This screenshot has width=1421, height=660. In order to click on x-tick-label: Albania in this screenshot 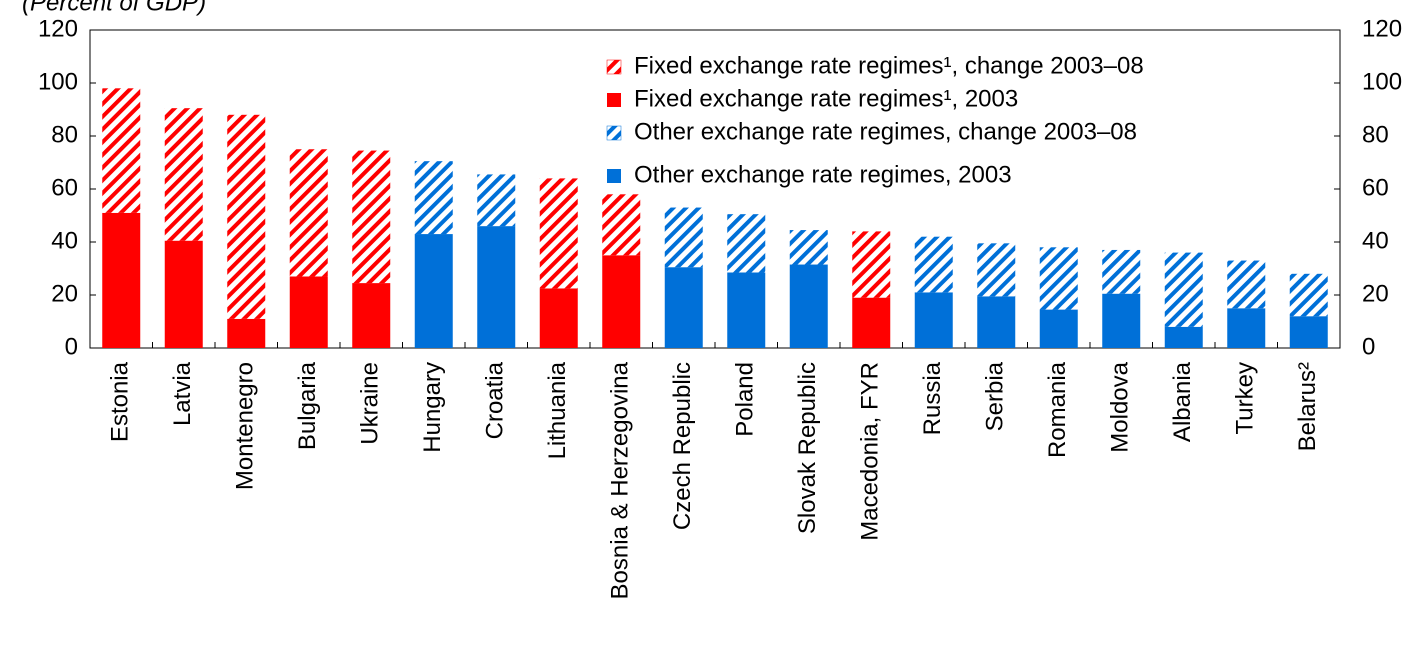, I will do `click(1182, 401)`.